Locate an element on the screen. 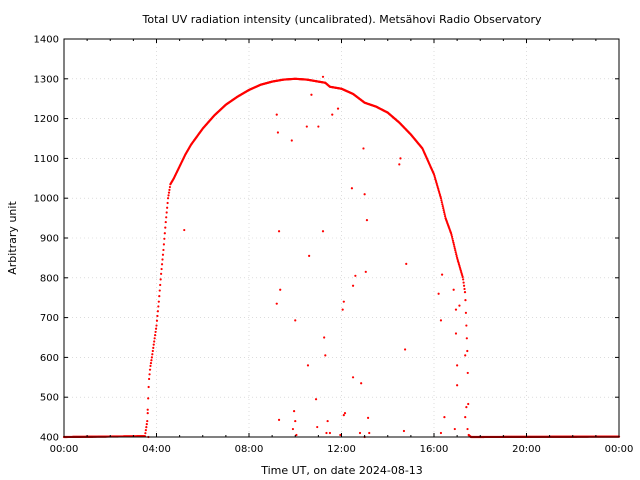 The width and height of the screenshot is (640, 480). x-tick-label: 08:00 is located at coordinates (249, 449).